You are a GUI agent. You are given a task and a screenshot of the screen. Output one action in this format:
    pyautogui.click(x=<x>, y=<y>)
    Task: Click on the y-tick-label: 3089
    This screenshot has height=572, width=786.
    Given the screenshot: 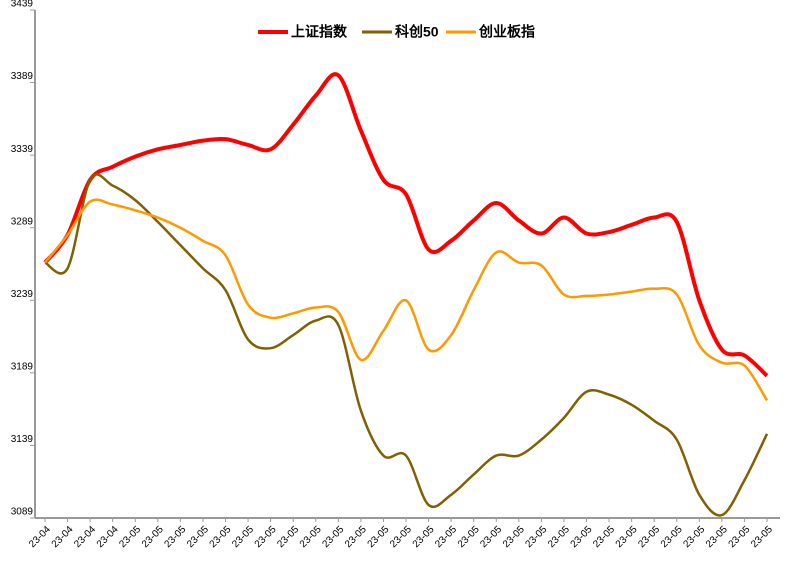 What is the action you would take?
    pyautogui.click(x=22, y=512)
    